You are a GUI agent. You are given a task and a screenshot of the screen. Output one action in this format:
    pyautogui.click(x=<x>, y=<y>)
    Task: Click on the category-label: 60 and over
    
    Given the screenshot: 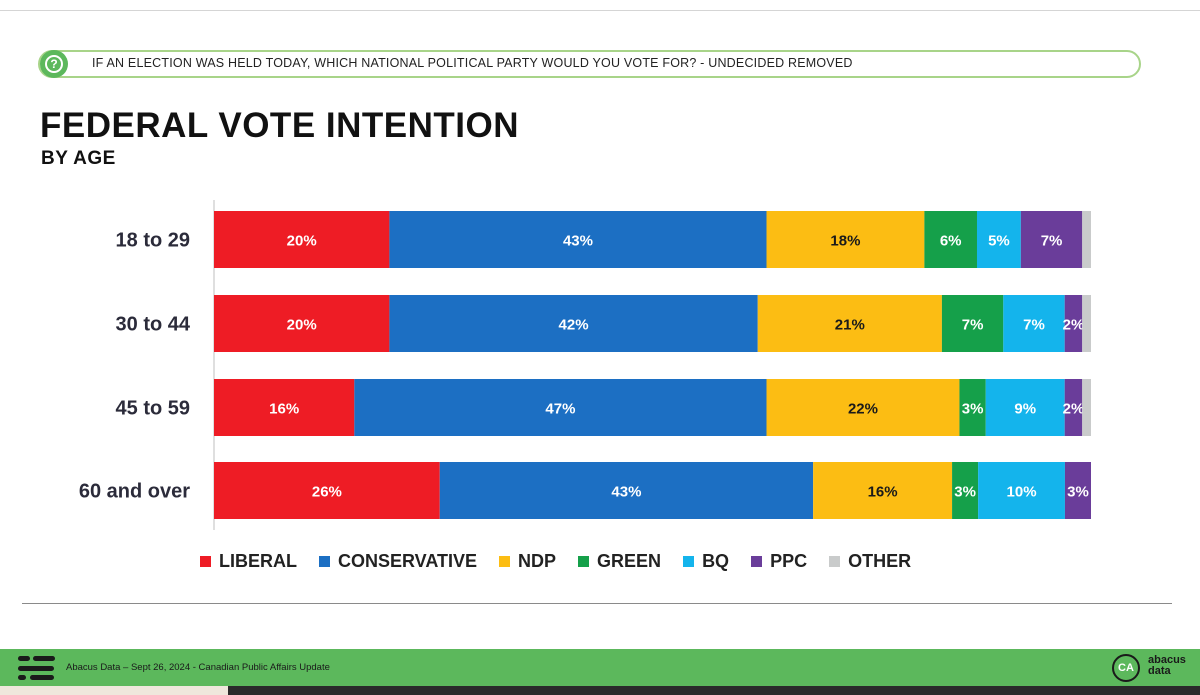 What is the action you would take?
    pyautogui.click(x=134, y=492)
    